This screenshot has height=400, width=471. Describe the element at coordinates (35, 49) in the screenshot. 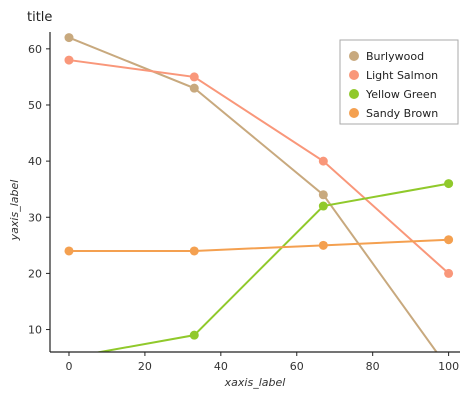

I see `y-tick-label: 60` at that location.